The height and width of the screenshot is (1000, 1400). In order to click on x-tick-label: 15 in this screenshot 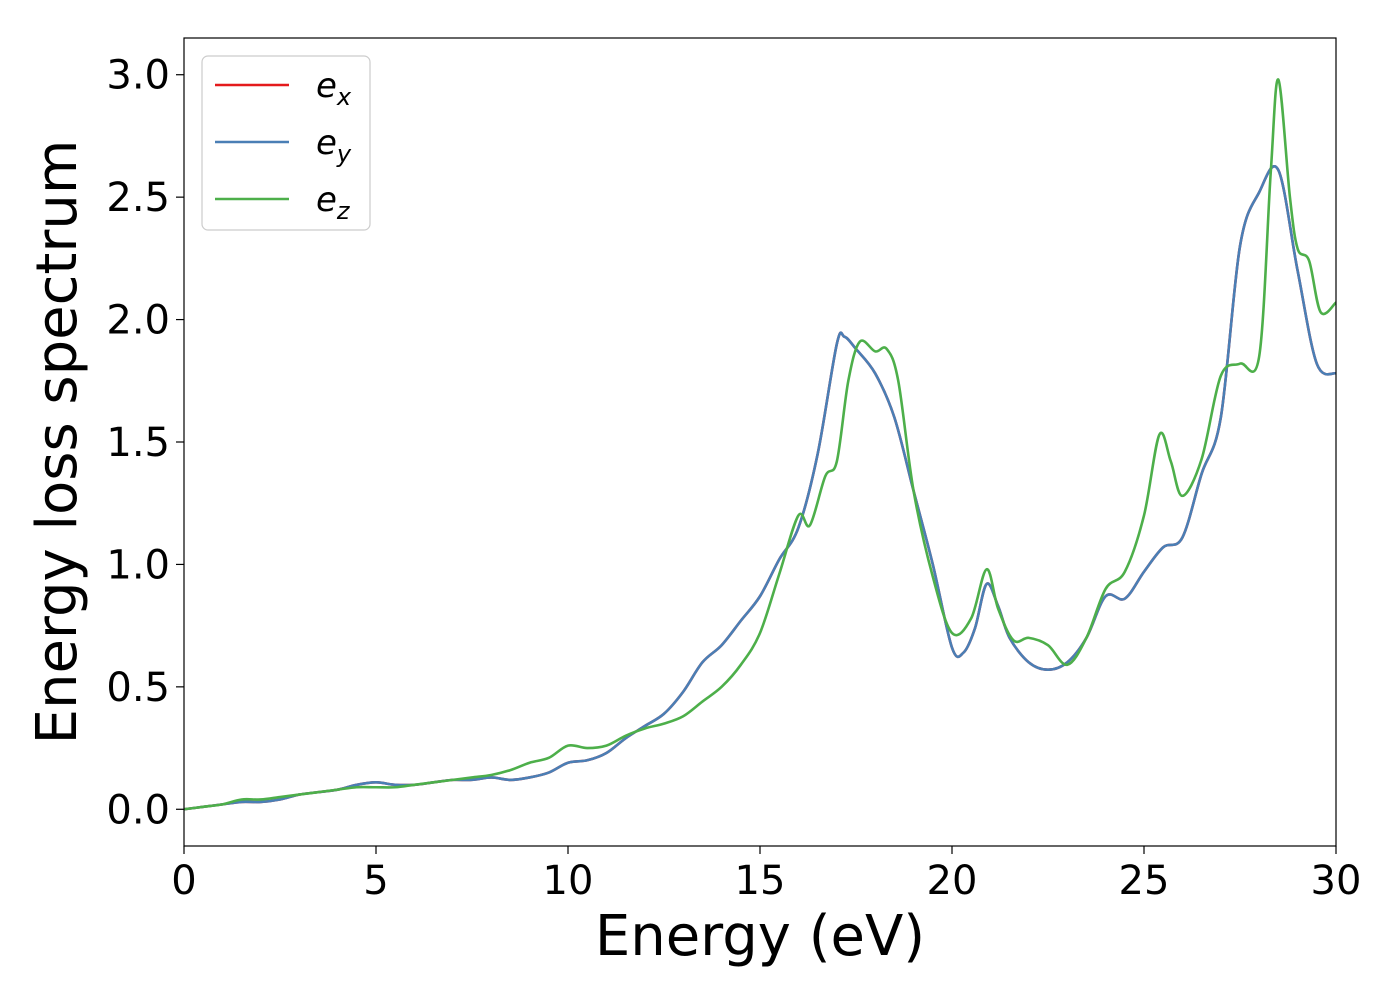, I will do `click(760, 881)`.